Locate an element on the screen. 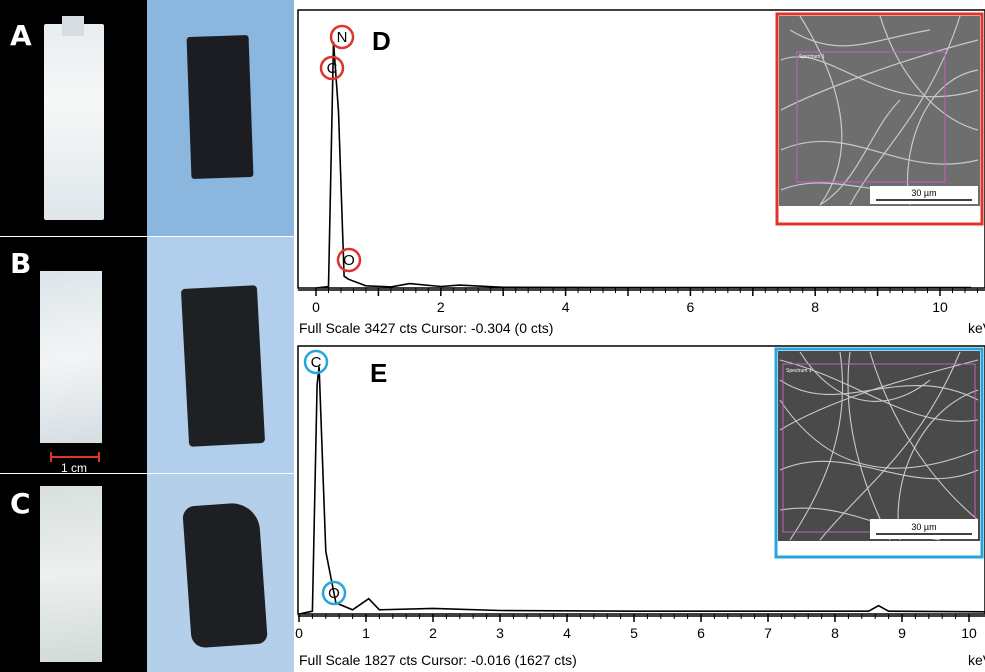 The width and height of the screenshot is (985, 672). sample-a-film is located at coordinates (74, 122).